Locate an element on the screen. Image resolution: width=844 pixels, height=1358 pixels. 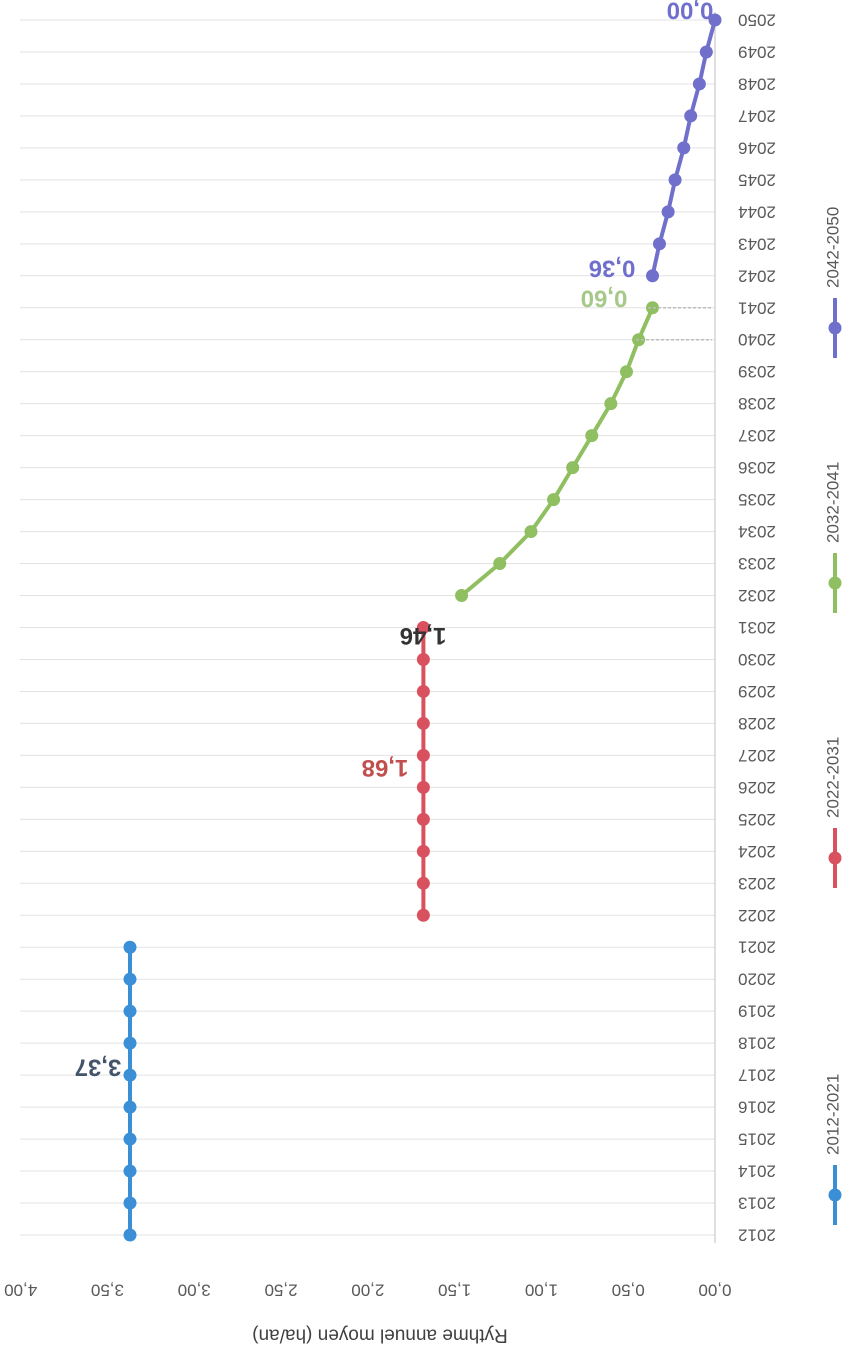
x-tick-label: 2031 is located at coordinates (757, 627).